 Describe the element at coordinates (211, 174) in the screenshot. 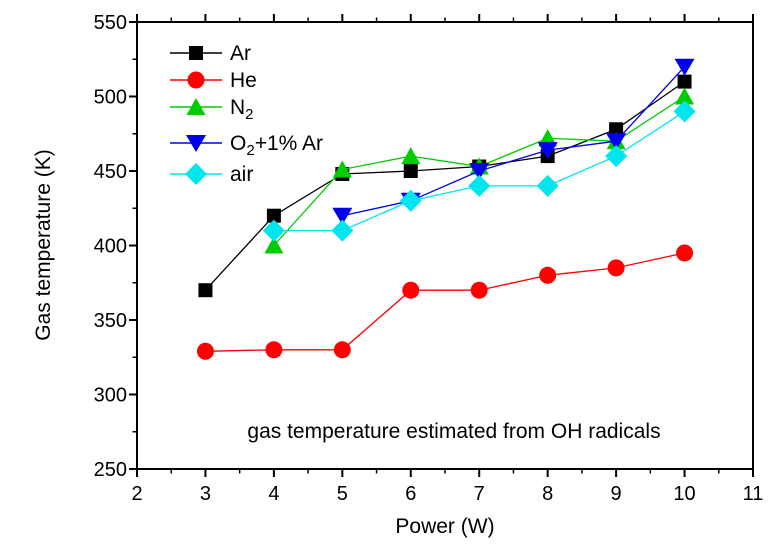

I see `legend-entry-air: air` at that location.